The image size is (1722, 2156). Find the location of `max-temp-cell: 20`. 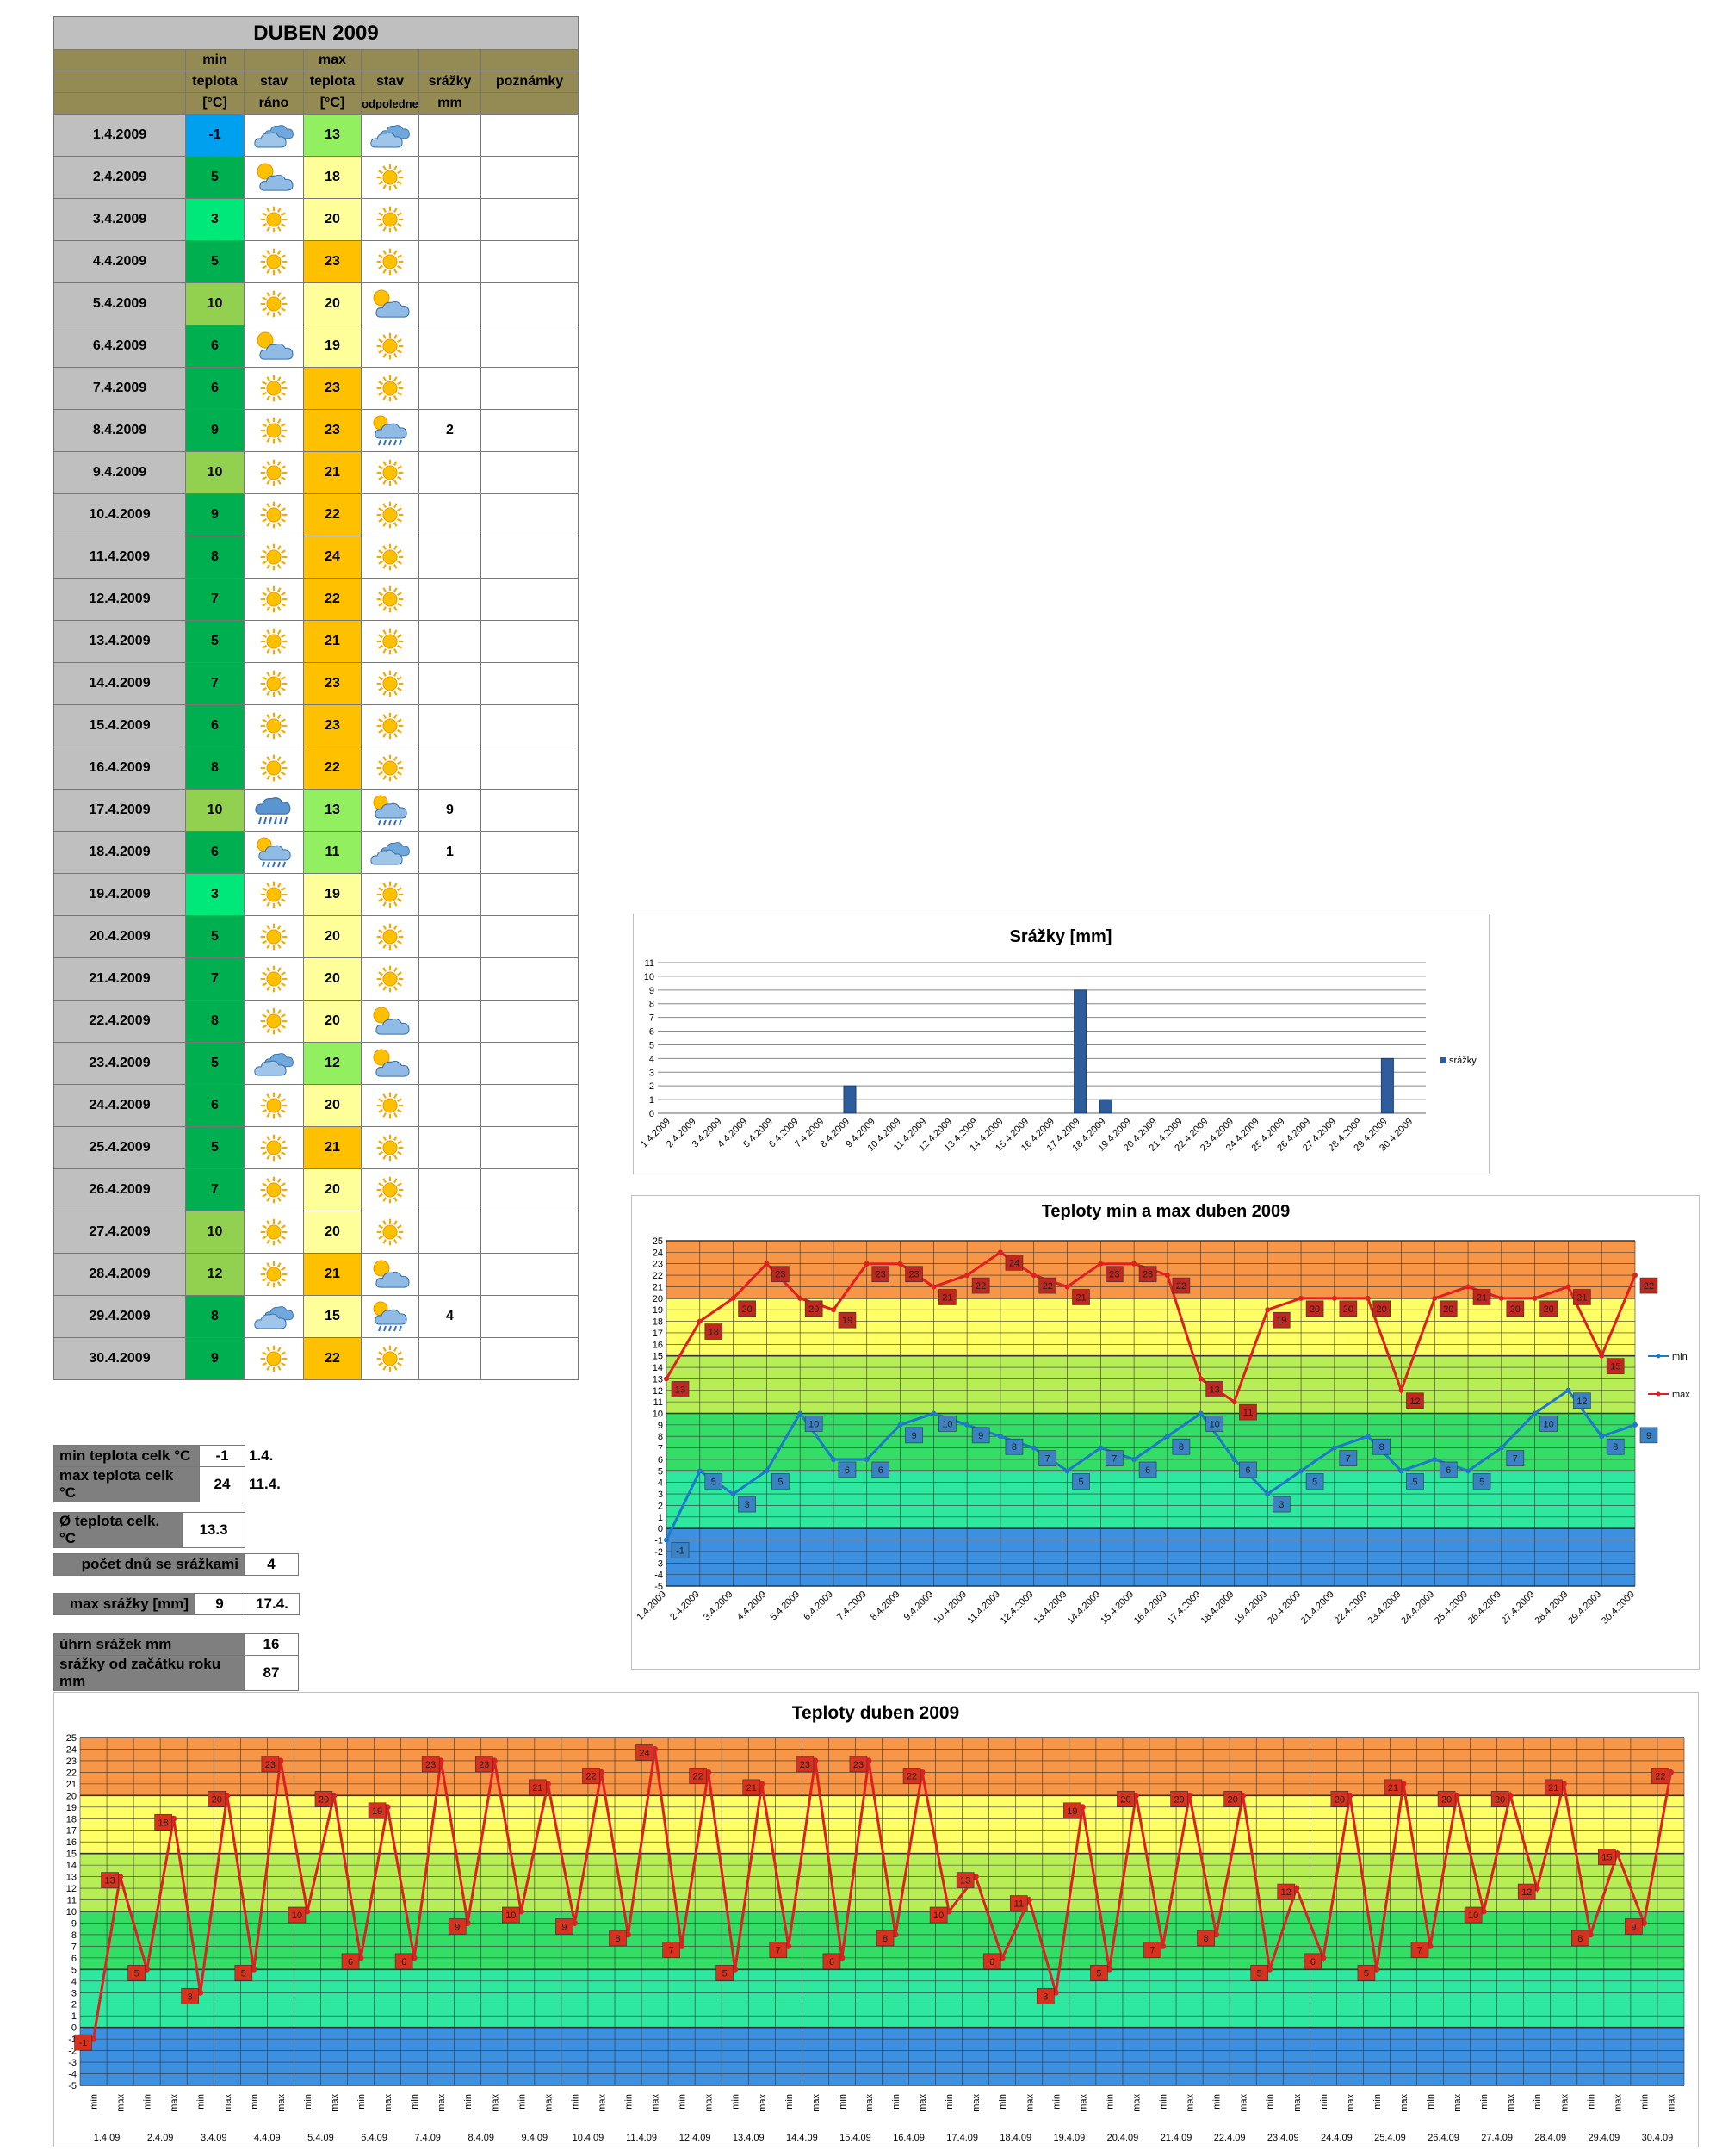

max-temp-cell: 20 is located at coordinates (332, 1105).